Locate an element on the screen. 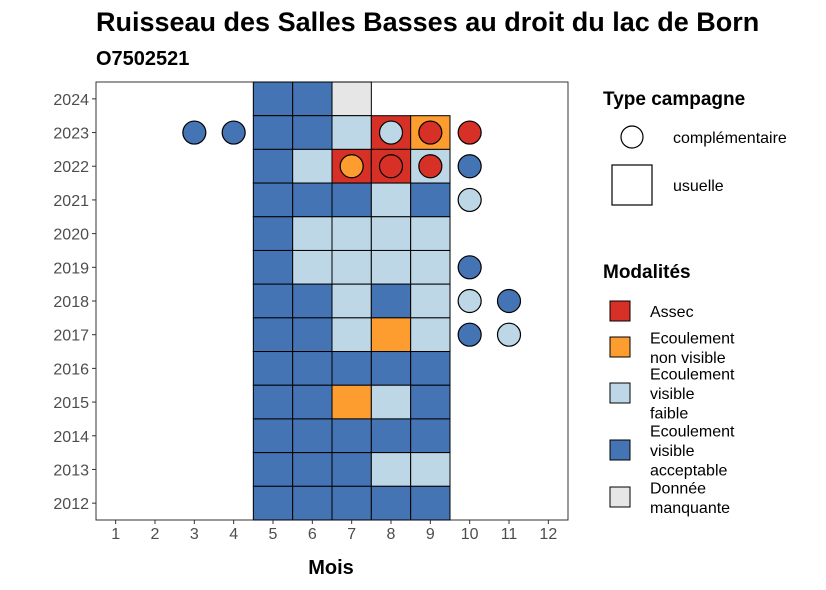 The image size is (826, 590). y-tick-label: 2017 is located at coordinates (71, 336).